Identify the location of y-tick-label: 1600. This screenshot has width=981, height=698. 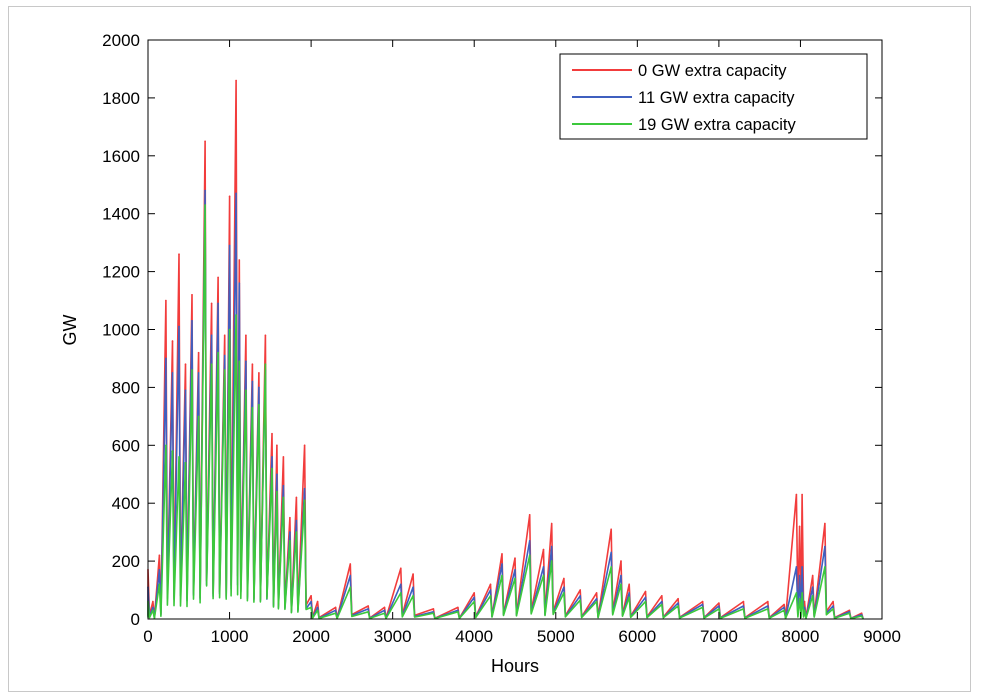
(121, 156).